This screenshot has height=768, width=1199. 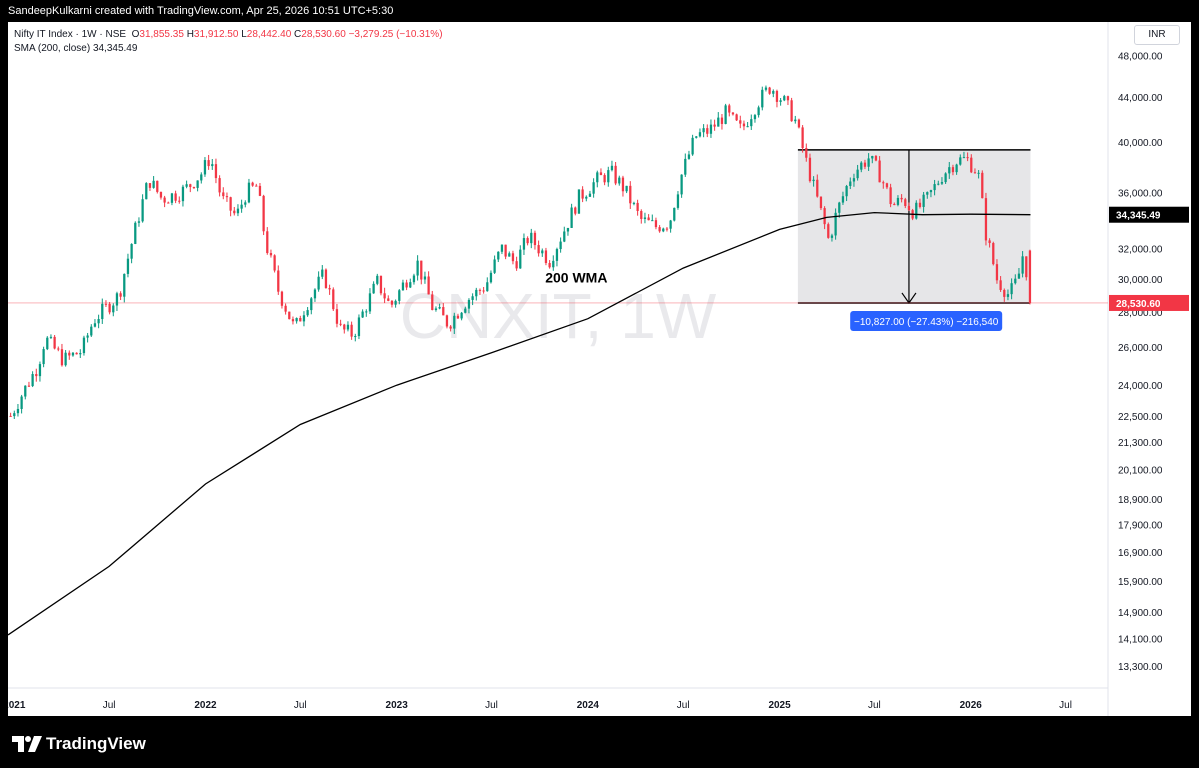 I want to click on tradingview-logo: TradingView, so click(x=79, y=744).